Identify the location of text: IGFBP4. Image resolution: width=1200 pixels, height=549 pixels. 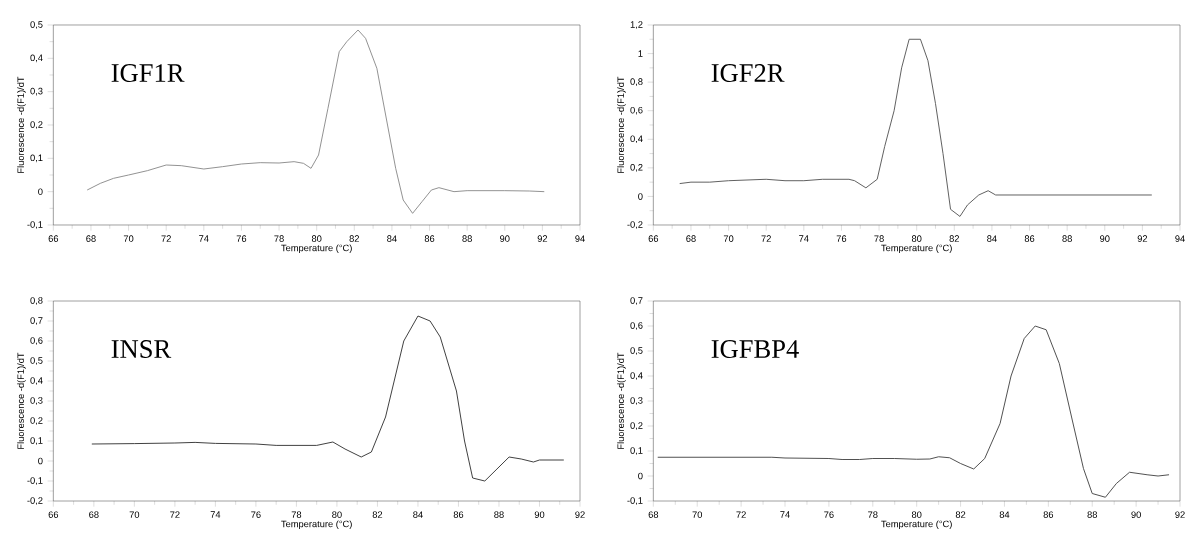
(755, 349).